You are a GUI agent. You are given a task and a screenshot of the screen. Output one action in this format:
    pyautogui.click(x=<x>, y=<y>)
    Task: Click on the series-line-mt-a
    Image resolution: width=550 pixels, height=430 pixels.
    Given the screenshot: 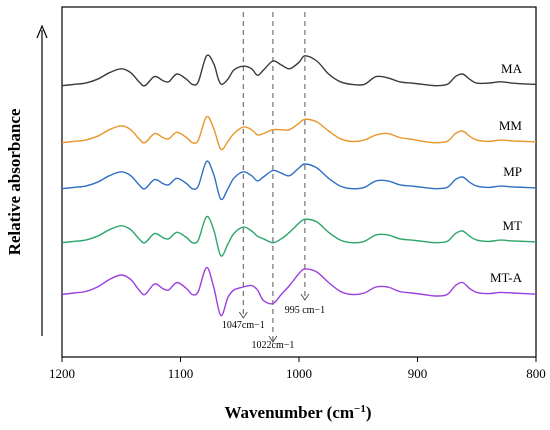 What is the action you would take?
    pyautogui.click(x=299, y=291)
    